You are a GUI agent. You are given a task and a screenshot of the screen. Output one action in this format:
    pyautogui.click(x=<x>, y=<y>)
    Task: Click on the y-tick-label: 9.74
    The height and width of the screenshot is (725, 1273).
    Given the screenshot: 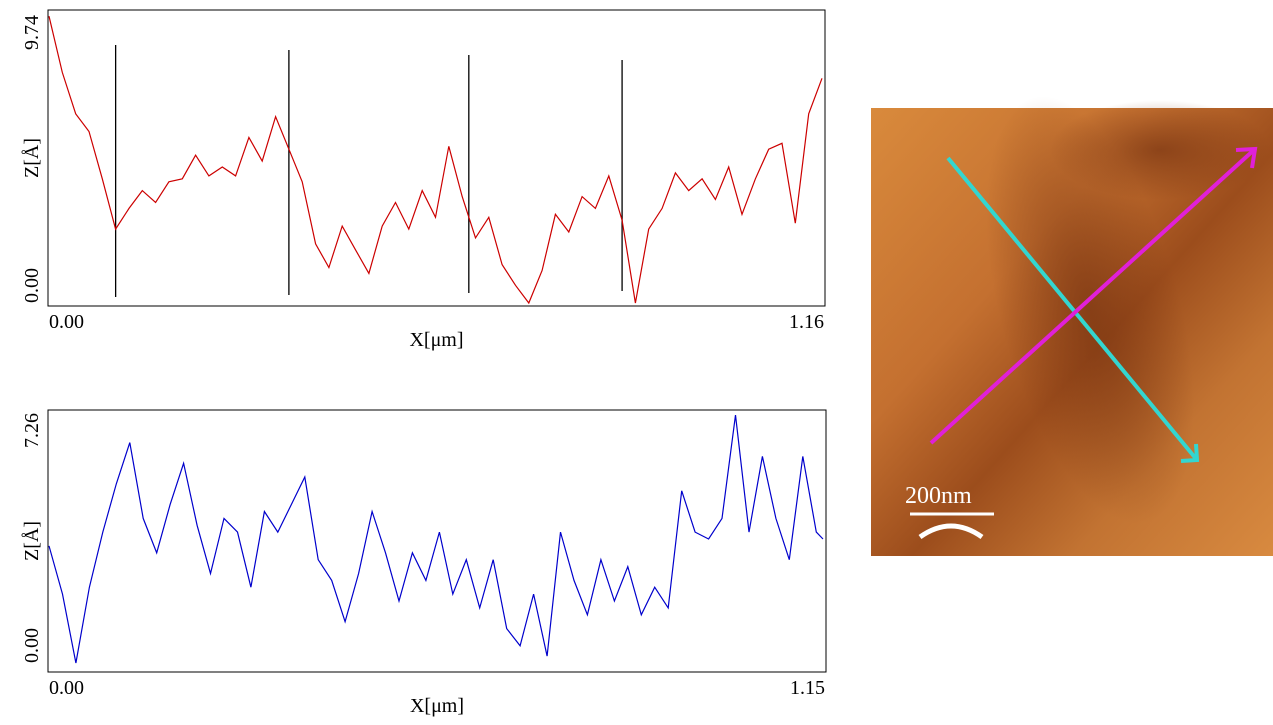 What is the action you would take?
    pyautogui.click(x=32, y=32)
    